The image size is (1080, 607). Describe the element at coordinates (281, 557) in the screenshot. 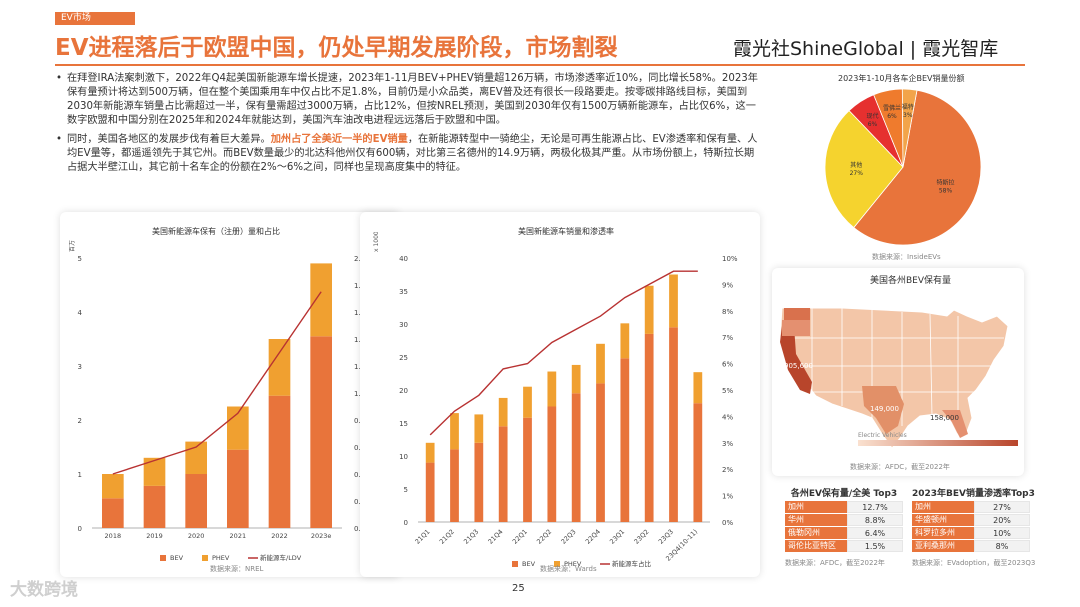

I see `legend-label: 新能源车/LDV` at that location.